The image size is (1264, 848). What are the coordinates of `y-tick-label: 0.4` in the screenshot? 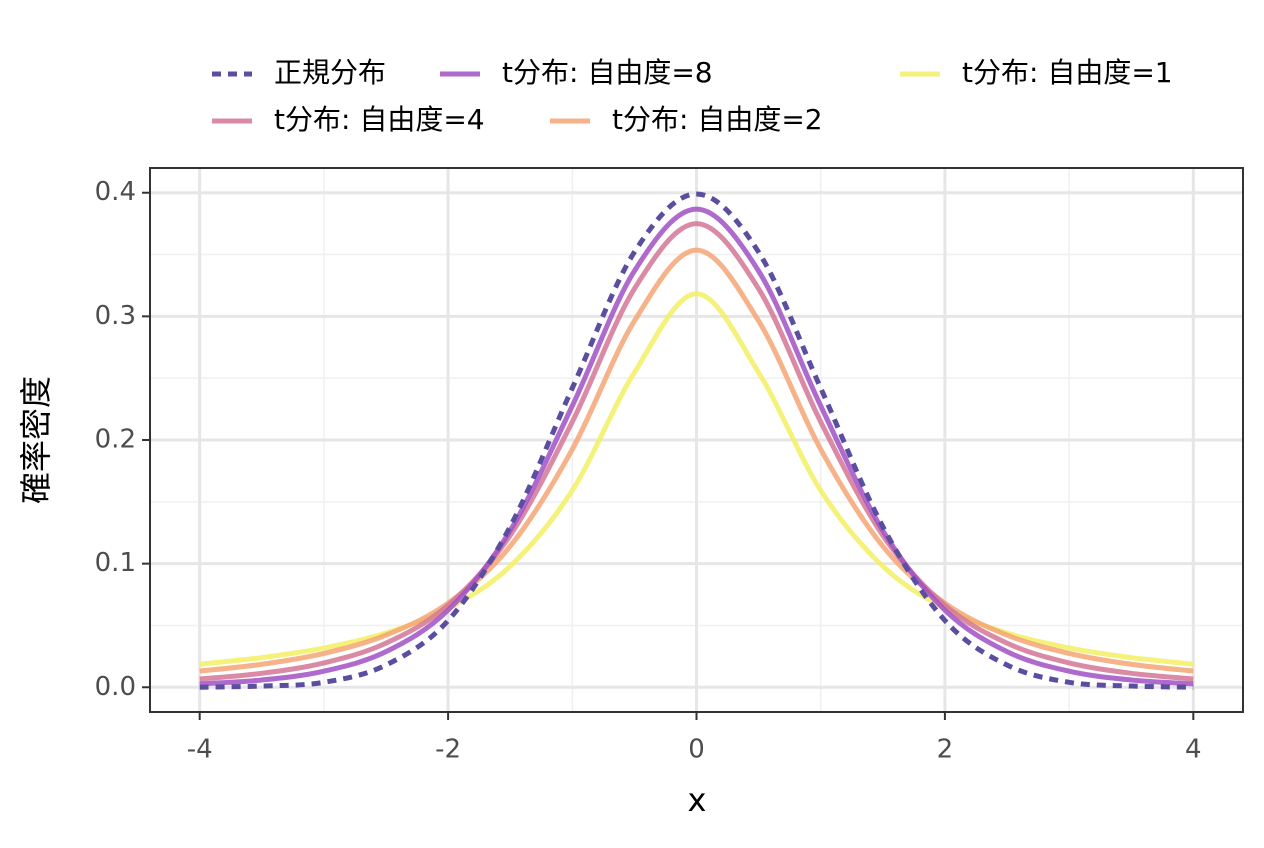 It's located at (115, 192).